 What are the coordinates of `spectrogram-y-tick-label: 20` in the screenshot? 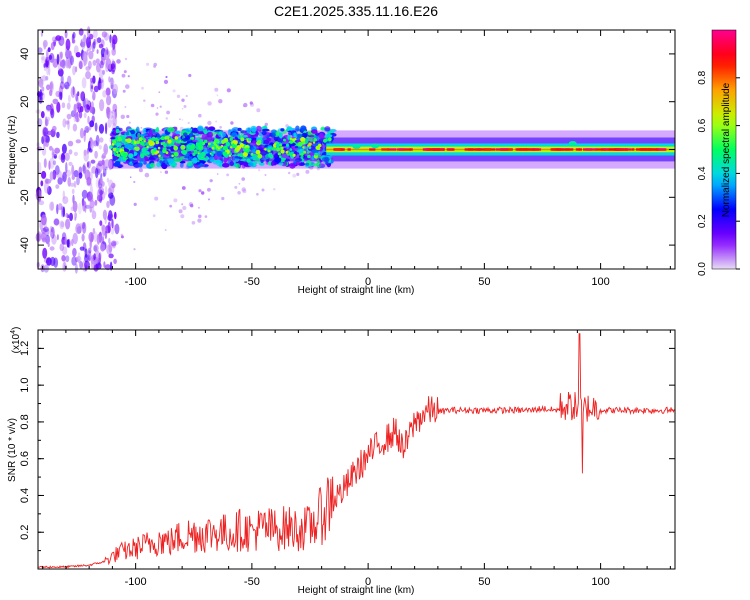 It's located at (25, 102).